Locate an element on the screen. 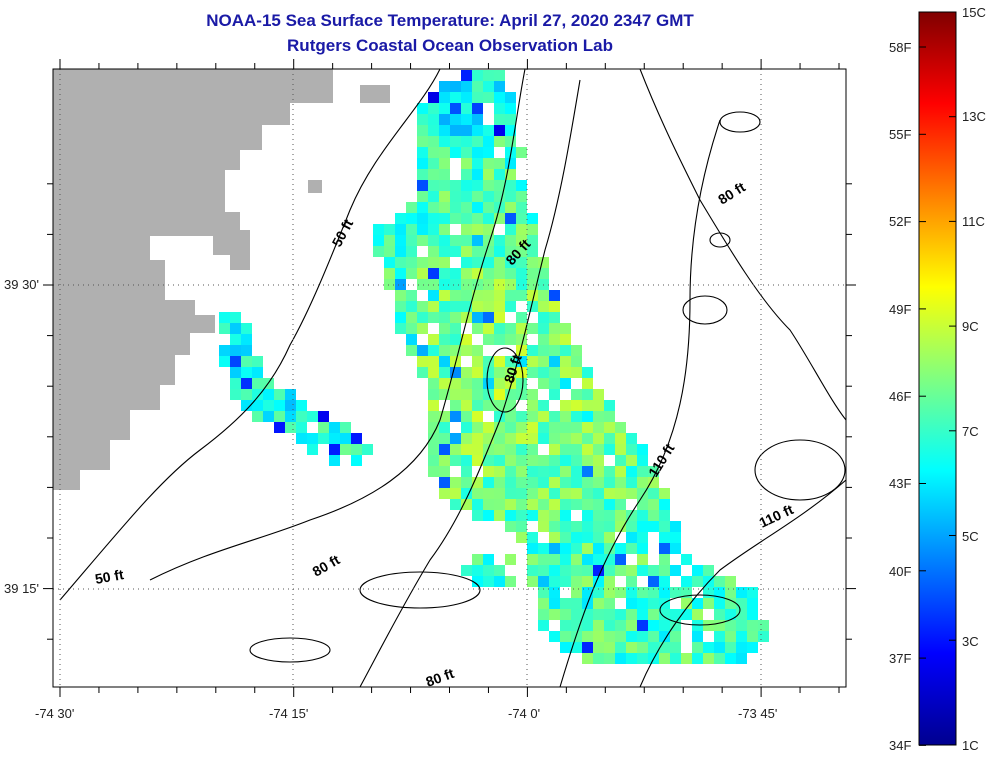  colorbar-ticks is located at coordinates (937, 378).